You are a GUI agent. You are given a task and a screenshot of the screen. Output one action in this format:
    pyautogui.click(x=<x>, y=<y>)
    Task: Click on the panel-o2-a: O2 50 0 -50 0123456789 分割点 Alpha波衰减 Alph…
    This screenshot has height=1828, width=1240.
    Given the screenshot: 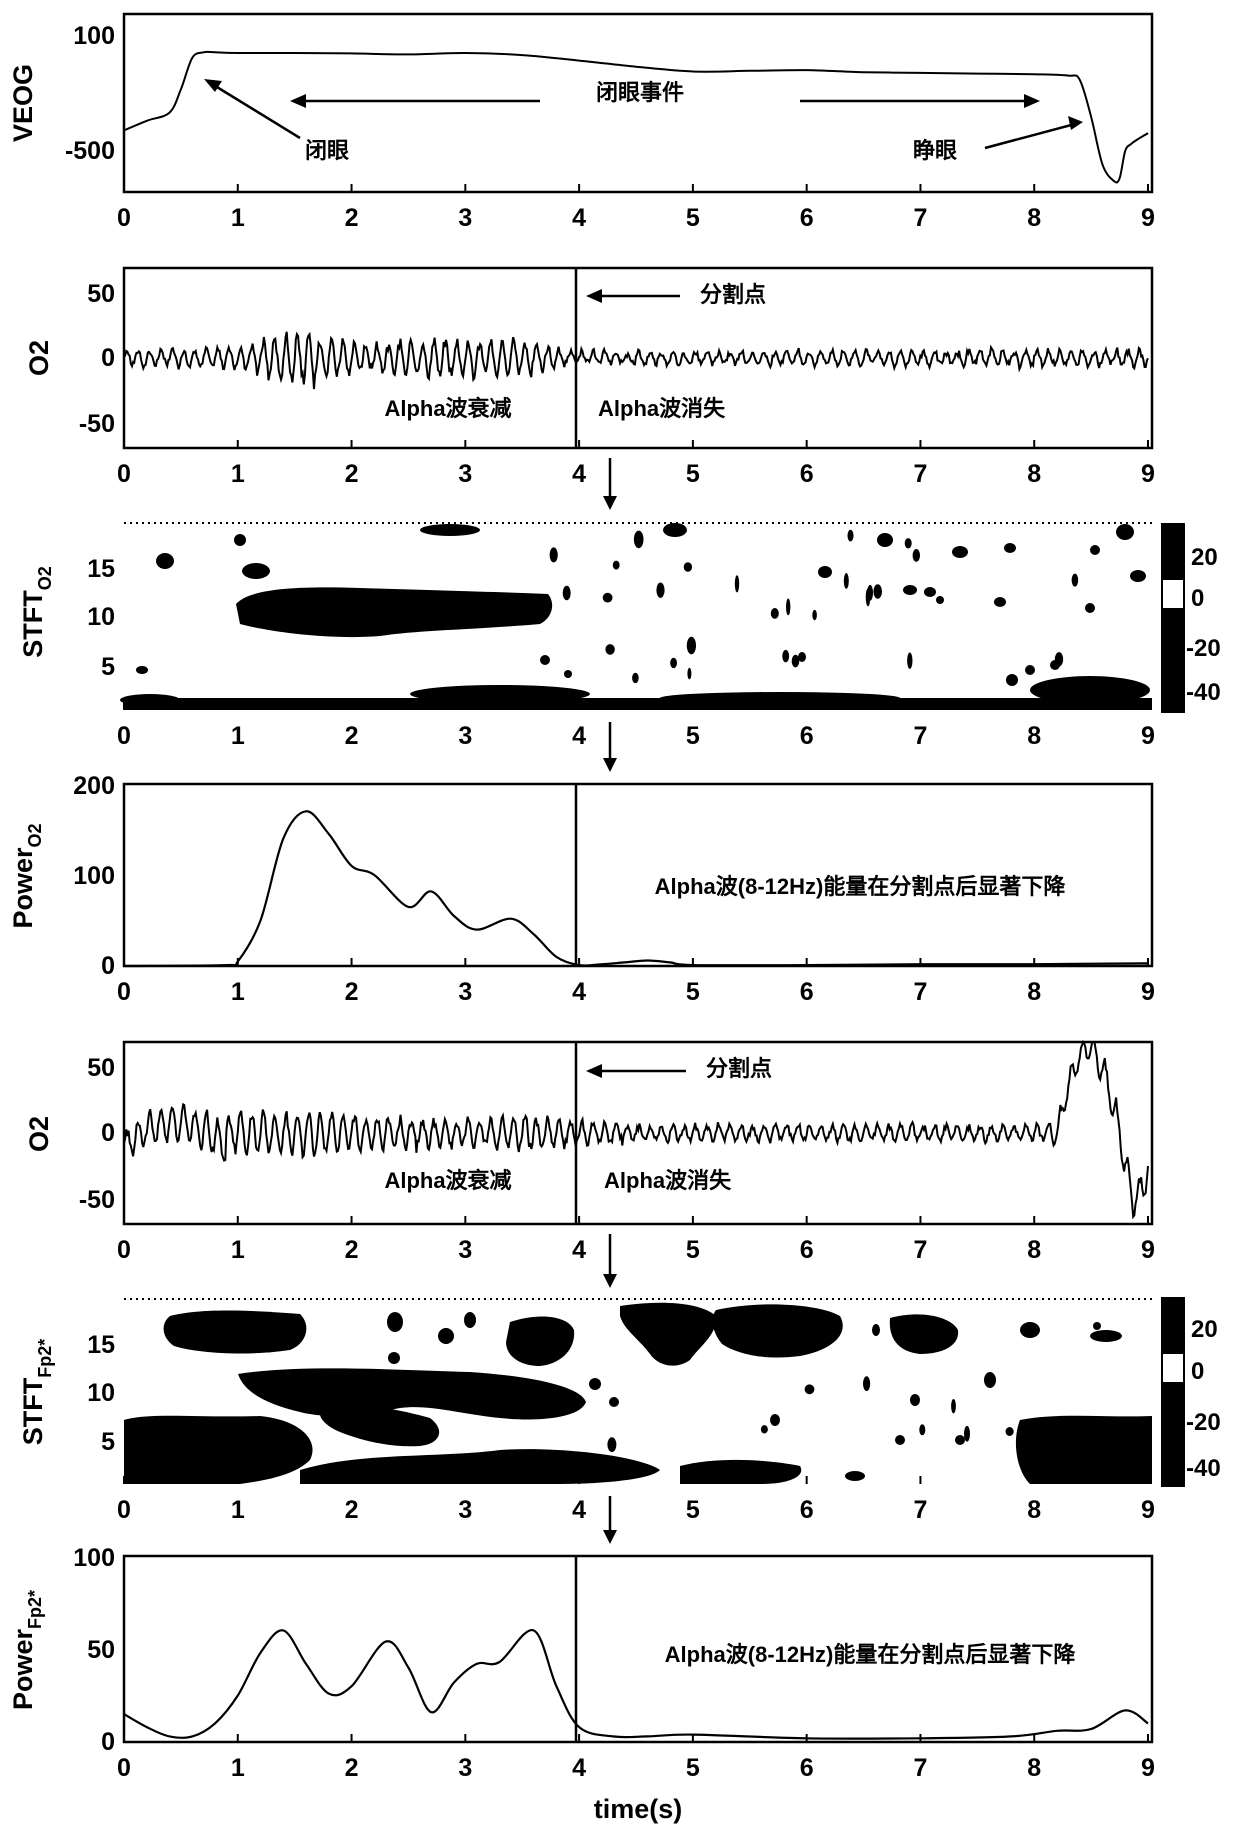 What is the action you would take?
    pyautogui.click(x=589, y=389)
    